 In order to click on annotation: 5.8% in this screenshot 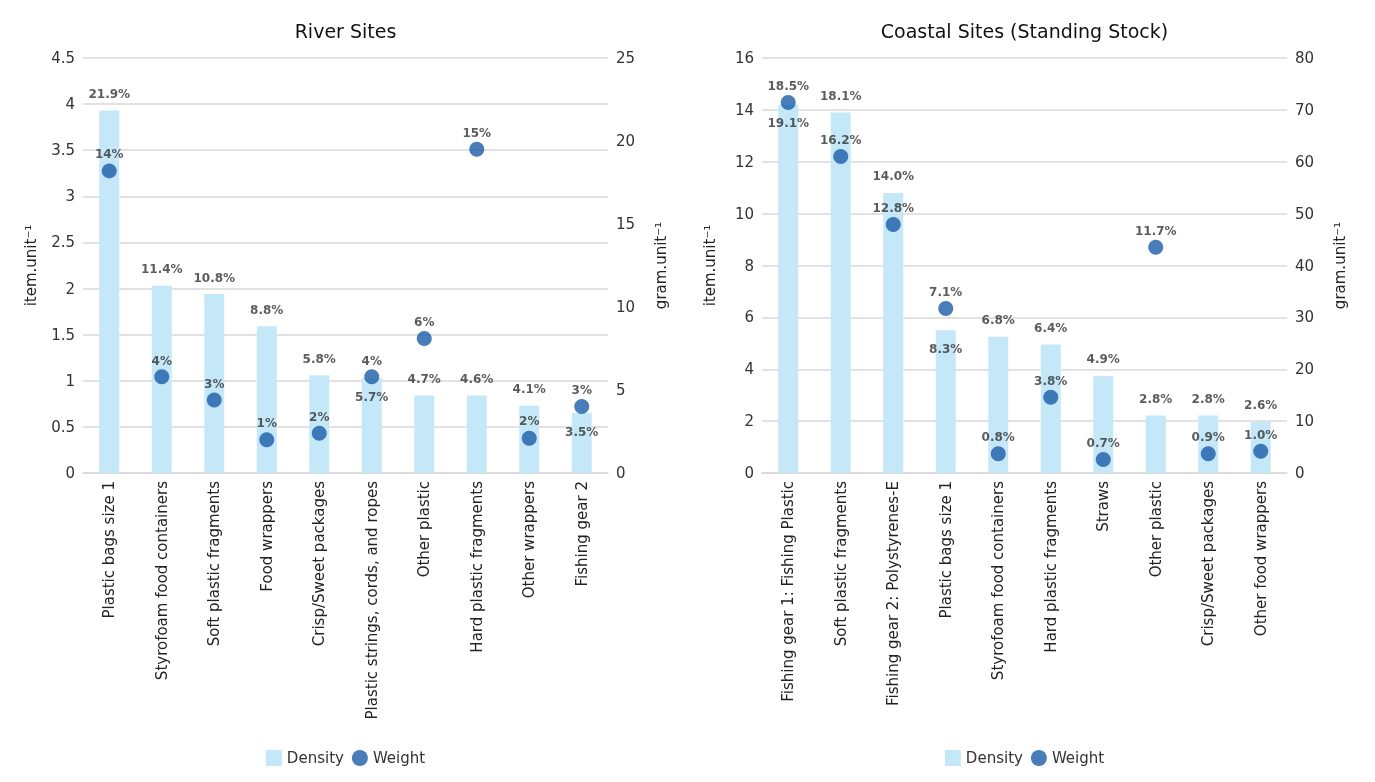, I will do `click(319, 358)`.